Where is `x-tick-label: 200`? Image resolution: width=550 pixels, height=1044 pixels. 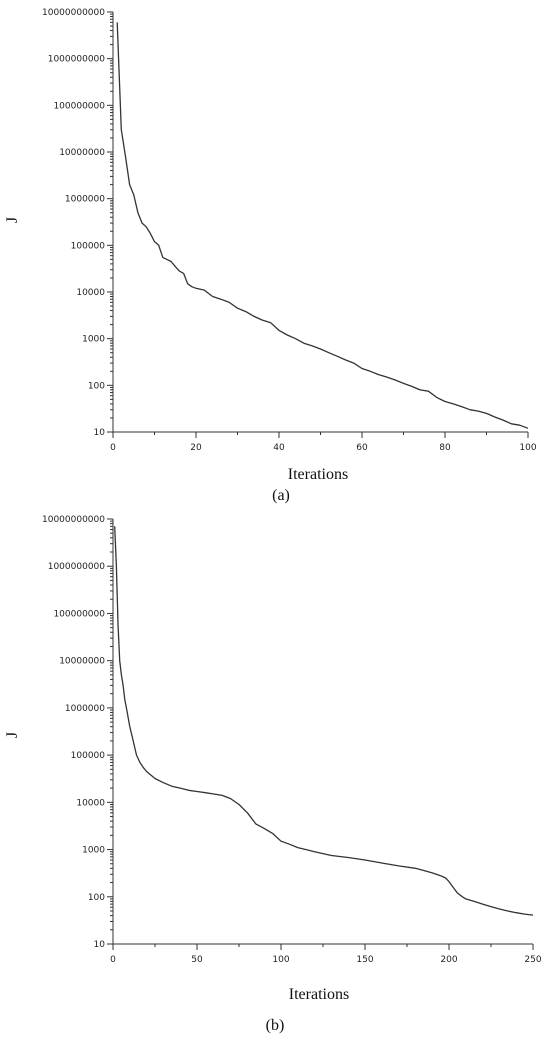 x-tick-label: 200 is located at coordinates (448, 960).